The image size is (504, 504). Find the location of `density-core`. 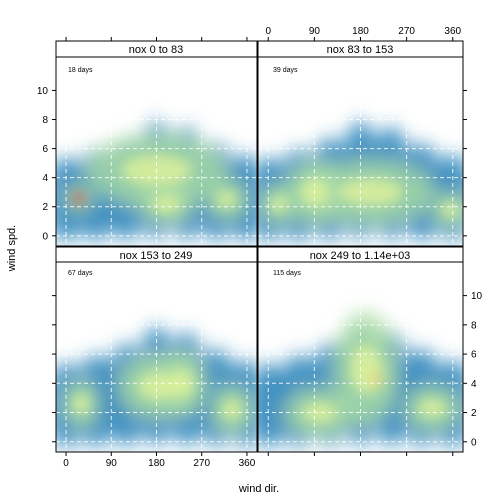

density-core is located at coordinates (157, 395).